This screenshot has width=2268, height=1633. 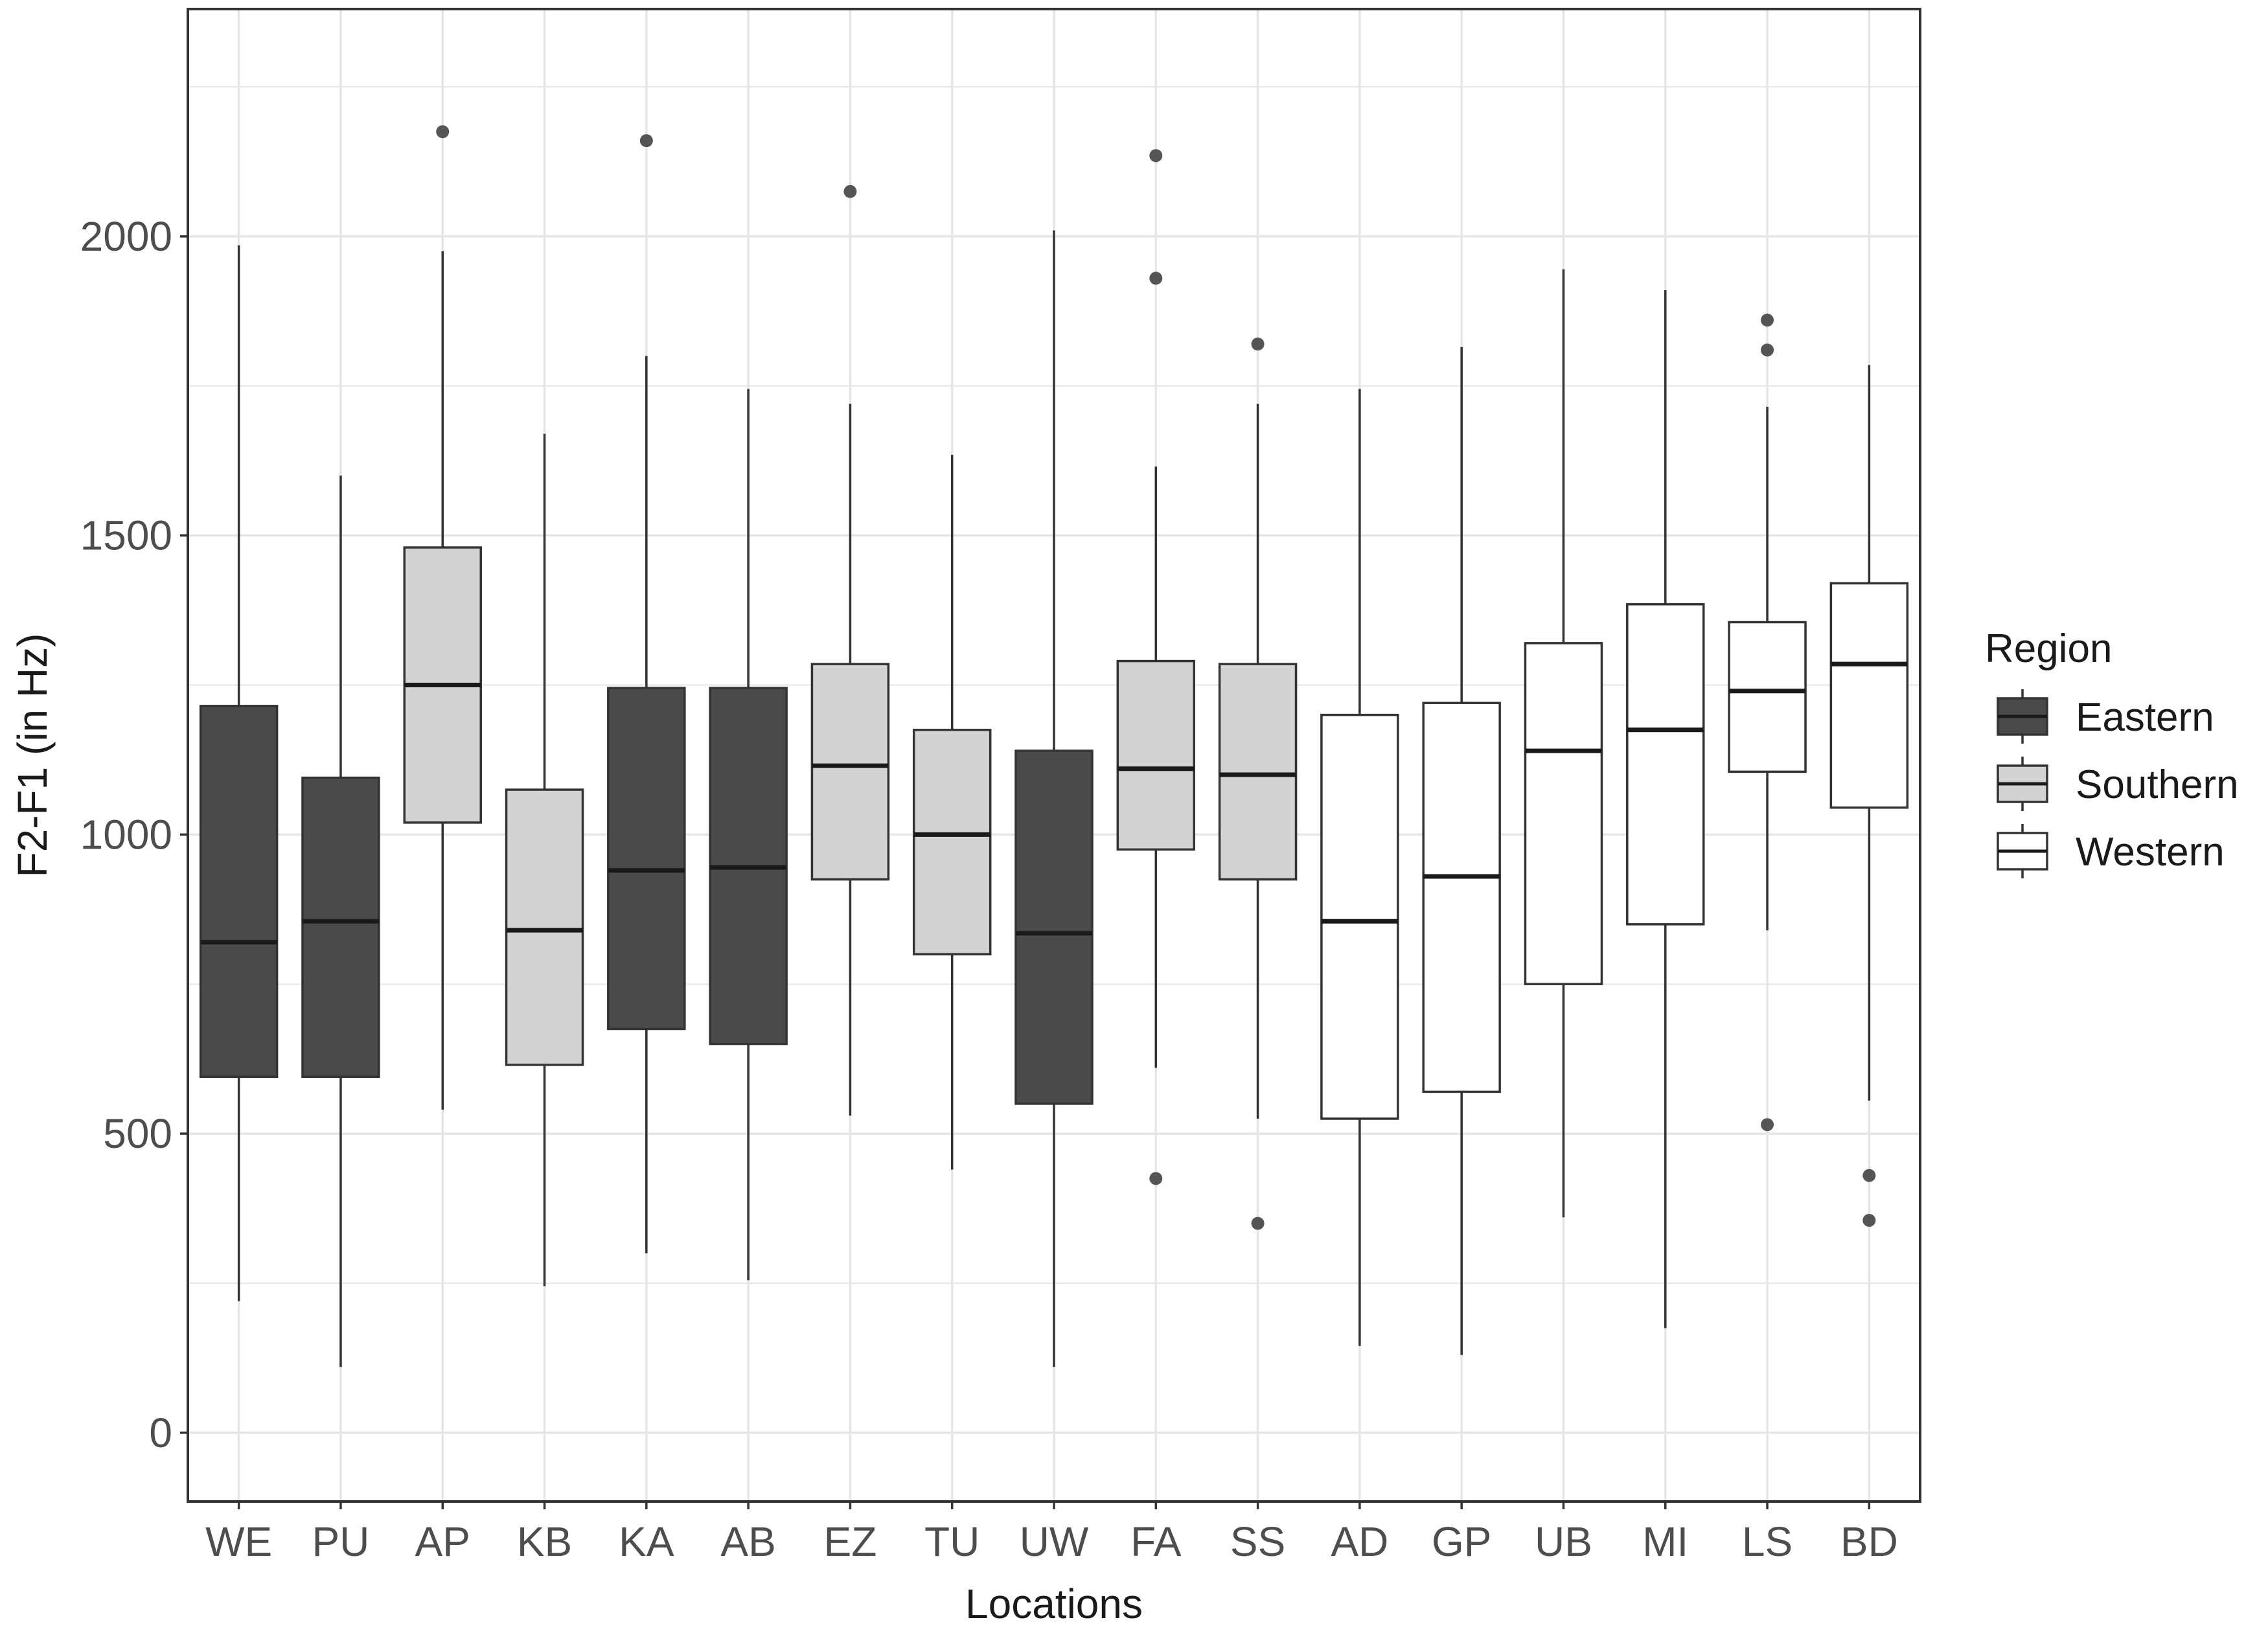 What do you see at coordinates (747, 1542) in the screenshot?
I see `x-tick-label: AB` at bounding box center [747, 1542].